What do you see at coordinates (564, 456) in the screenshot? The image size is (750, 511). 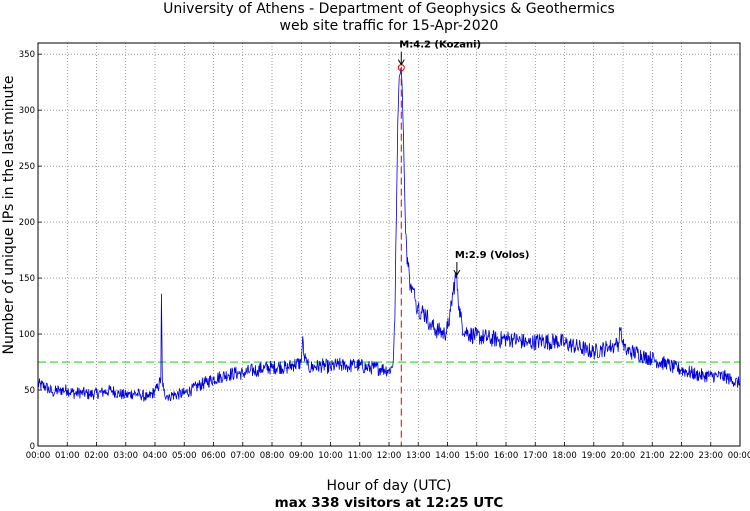 I see `x-tick-label: 18:00` at bounding box center [564, 456].